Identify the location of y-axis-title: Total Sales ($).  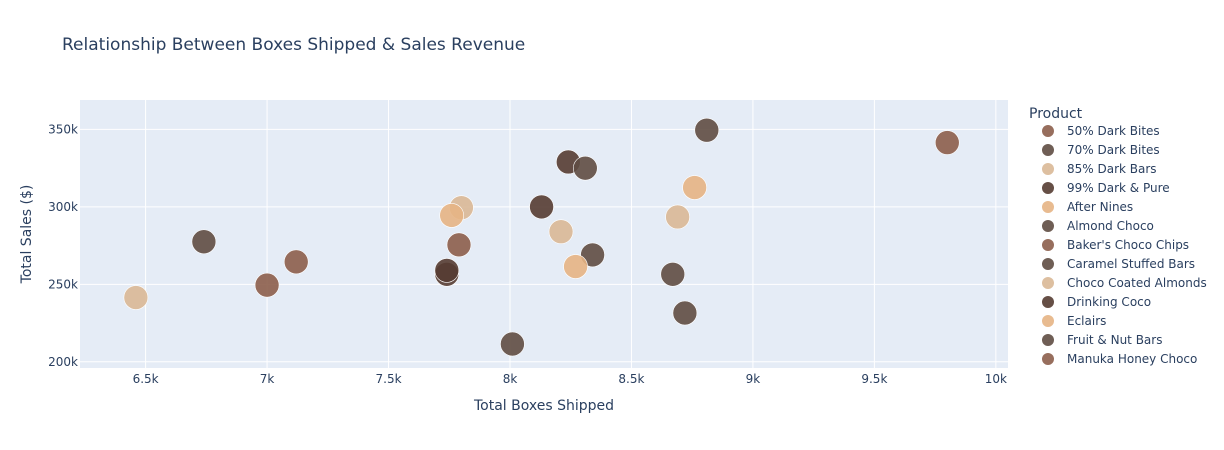
(27, 235).